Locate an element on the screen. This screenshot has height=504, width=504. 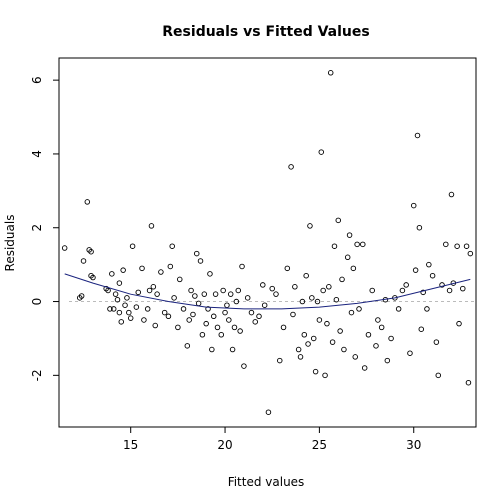
x-axis-label: Fitted values is located at coordinates (266, 482).